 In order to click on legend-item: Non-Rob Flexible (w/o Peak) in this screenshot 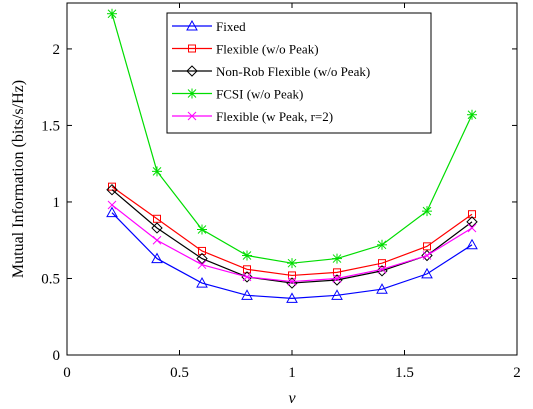, I will do `click(271, 71)`.